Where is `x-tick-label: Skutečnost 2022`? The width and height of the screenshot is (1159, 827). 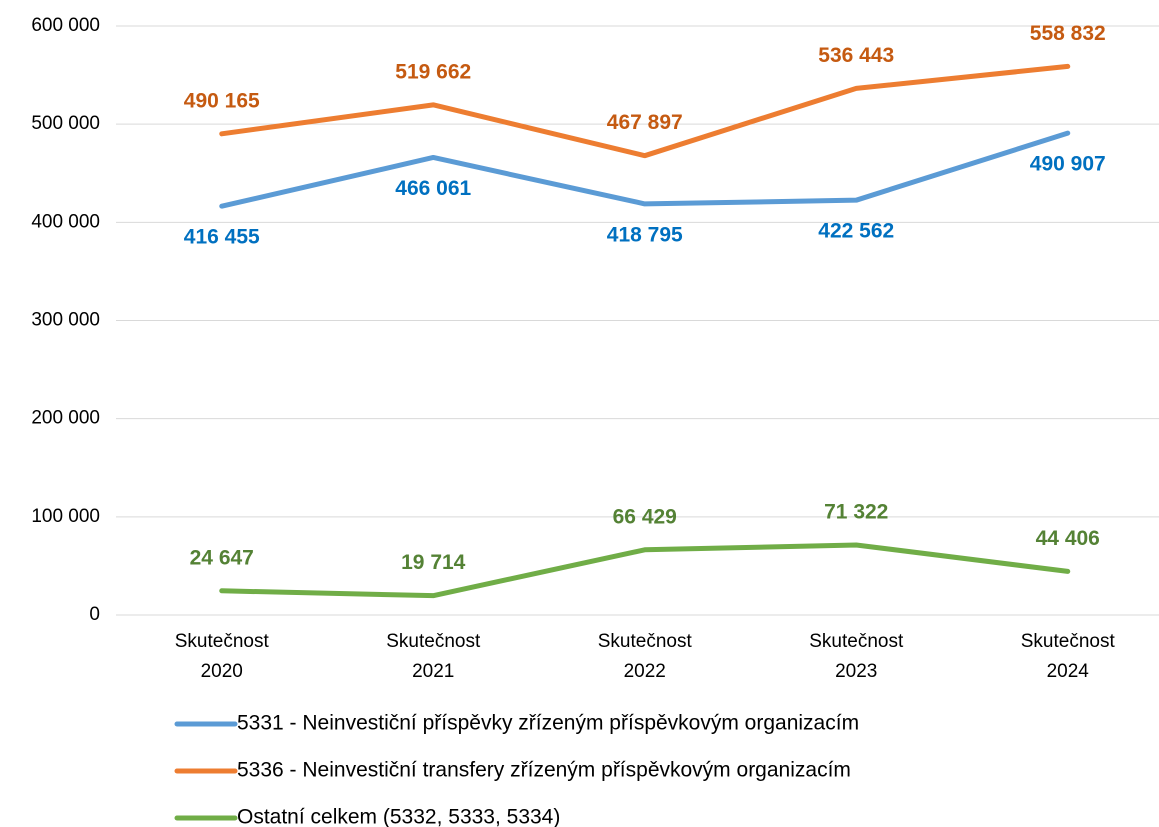
x-tick-label: Skutečnost 2022 is located at coordinates (645, 656).